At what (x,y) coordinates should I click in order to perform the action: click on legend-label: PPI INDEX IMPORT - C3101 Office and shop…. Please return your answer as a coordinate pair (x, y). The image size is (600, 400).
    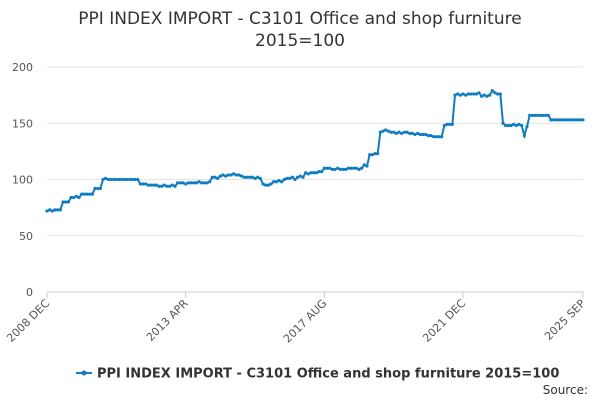
    Looking at the image, I should click on (328, 374).